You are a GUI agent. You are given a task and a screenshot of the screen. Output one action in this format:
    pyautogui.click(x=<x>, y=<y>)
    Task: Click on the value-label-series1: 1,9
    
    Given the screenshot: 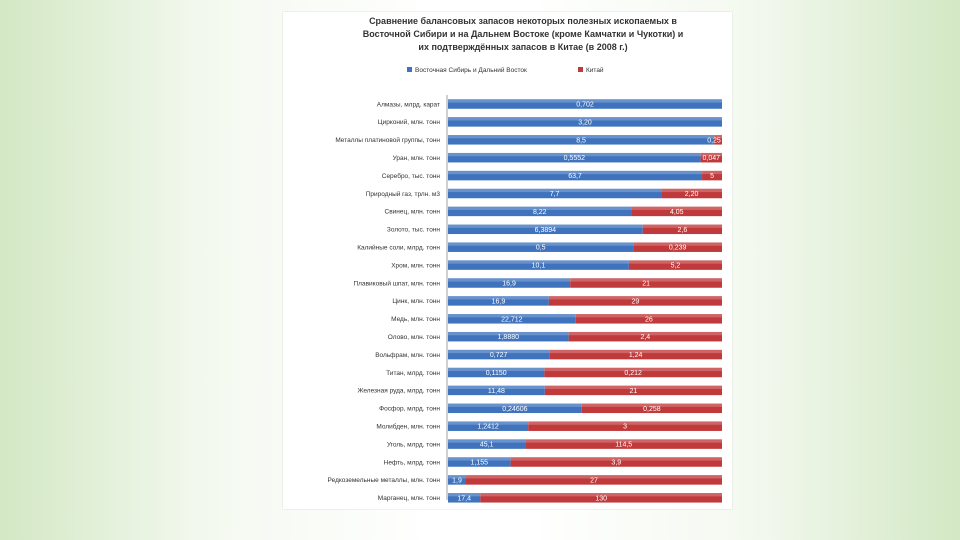 What is the action you would take?
    pyautogui.click(x=457, y=480)
    